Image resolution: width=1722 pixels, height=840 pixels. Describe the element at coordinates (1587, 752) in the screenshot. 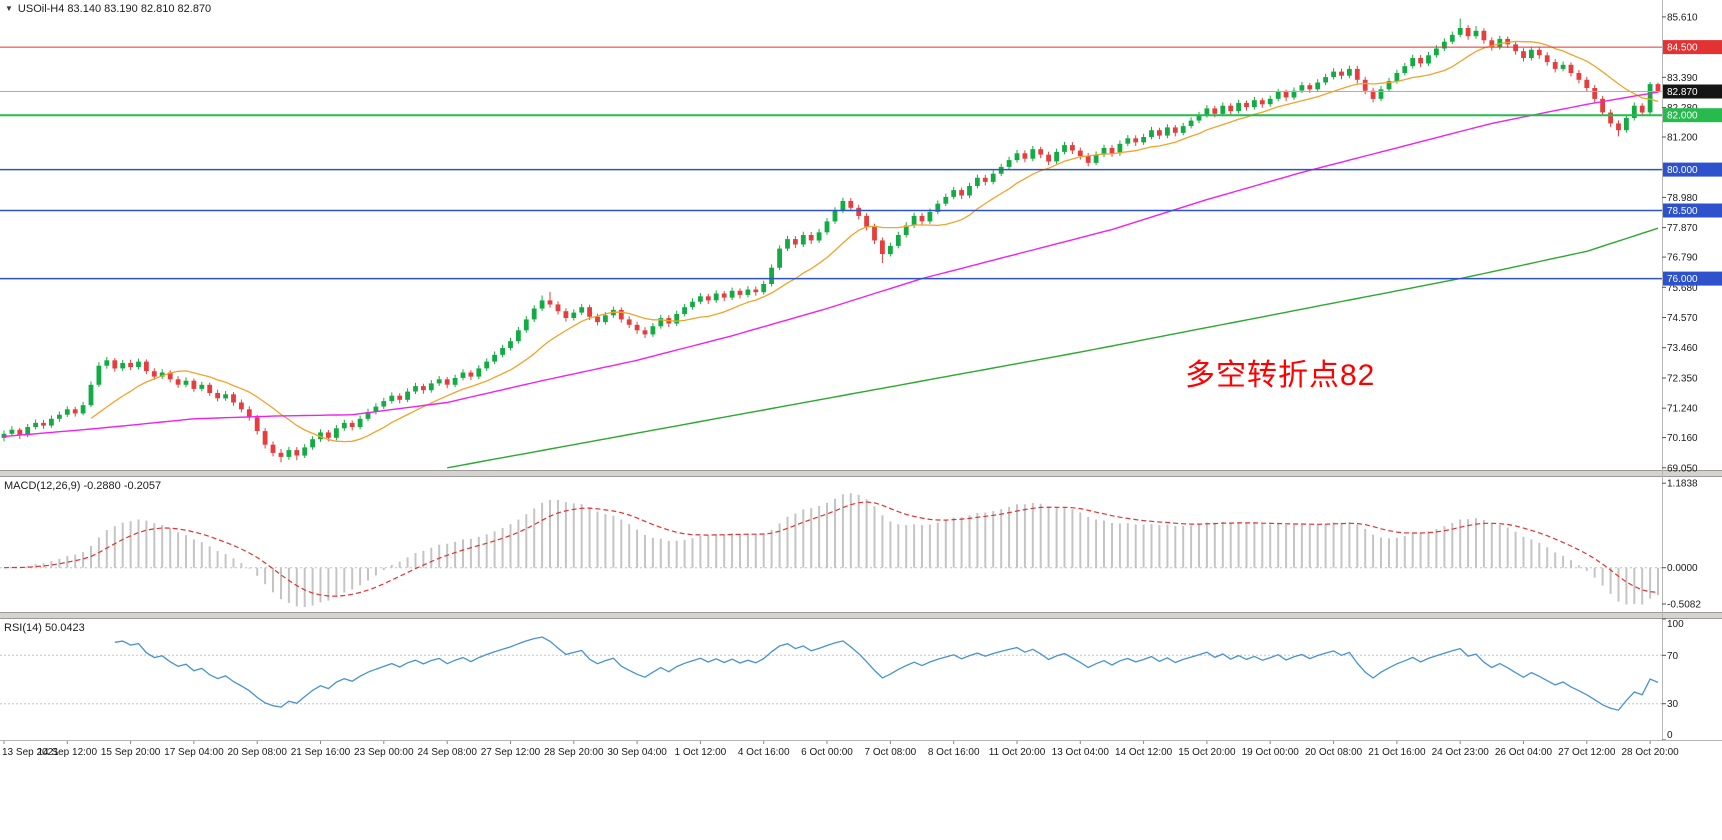

I see `time-axis-label: 27 Oct 12:00` at that location.